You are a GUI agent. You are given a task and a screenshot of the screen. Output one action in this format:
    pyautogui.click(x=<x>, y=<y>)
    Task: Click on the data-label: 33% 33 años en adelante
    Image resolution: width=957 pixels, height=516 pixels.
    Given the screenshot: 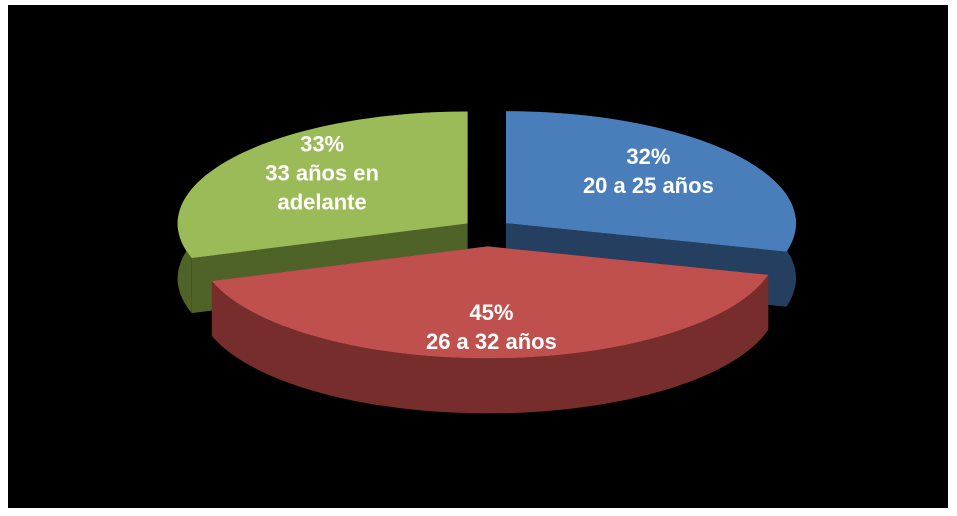 What is the action you would take?
    pyautogui.click(x=322, y=172)
    